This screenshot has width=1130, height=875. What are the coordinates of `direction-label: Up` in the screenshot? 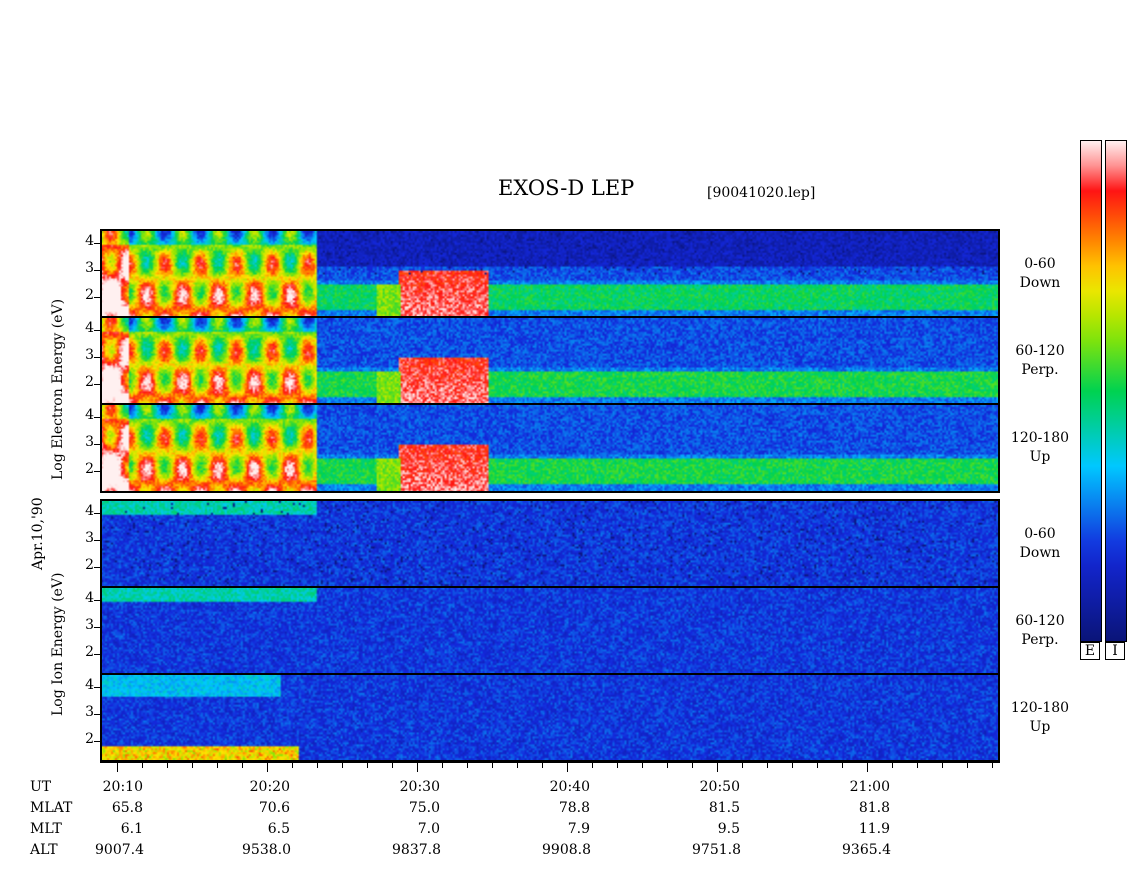 It's located at (1040, 457).